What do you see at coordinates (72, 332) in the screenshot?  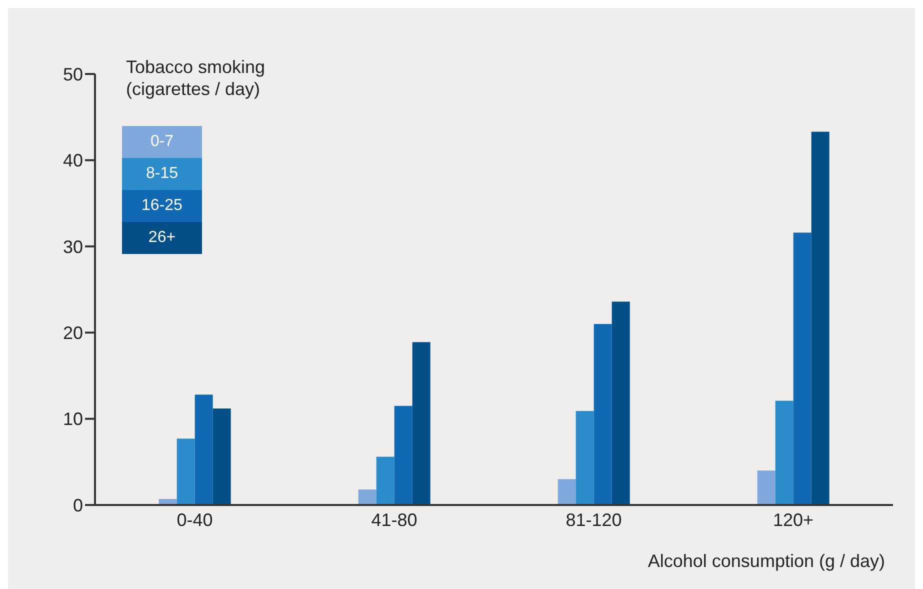 I see `y-tick-label: 20` at bounding box center [72, 332].